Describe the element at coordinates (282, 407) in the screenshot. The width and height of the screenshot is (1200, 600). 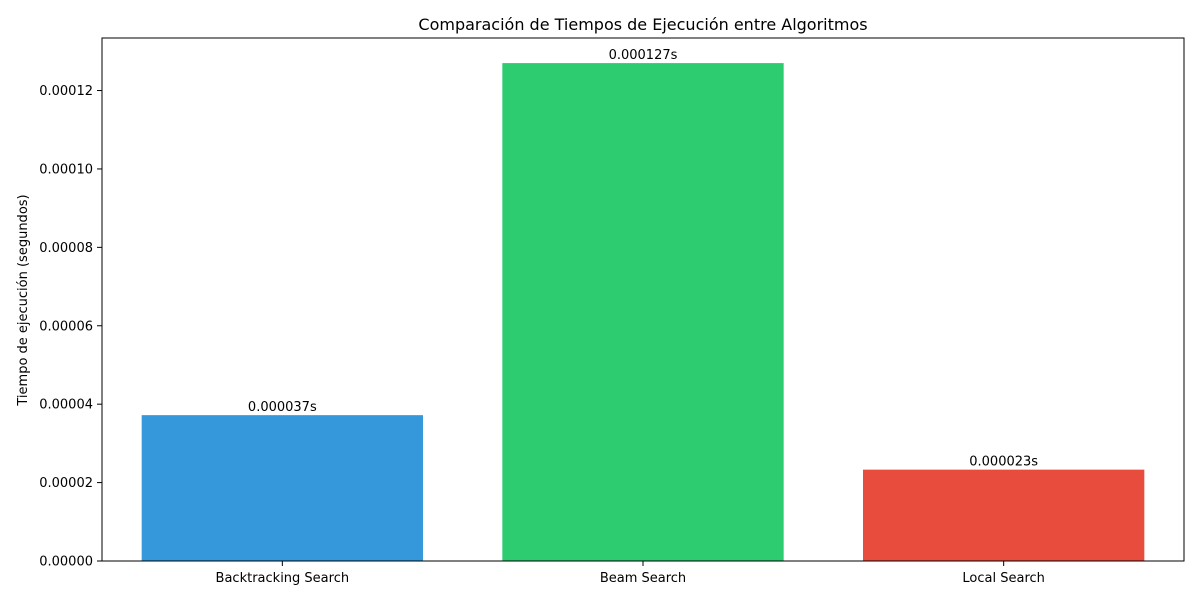
I see `data-label: 0.000037s` at that location.